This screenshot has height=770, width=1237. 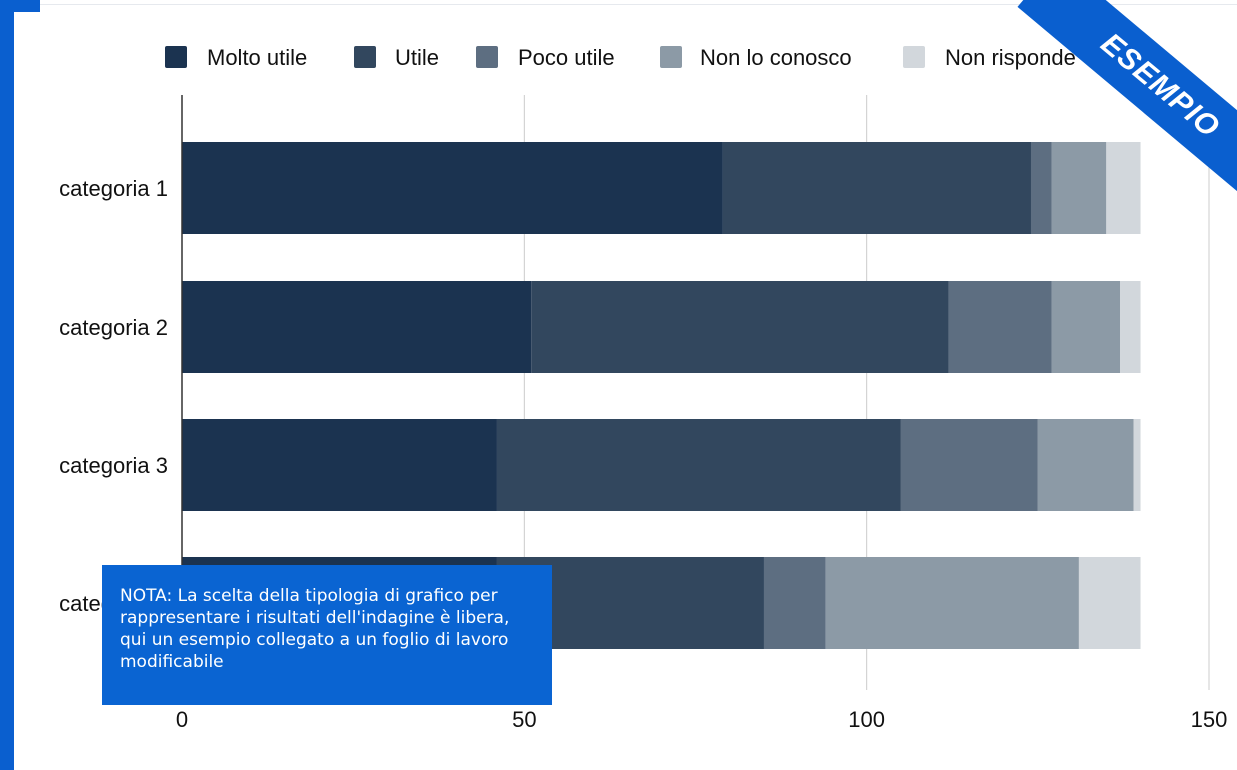 What do you see at coordinates (524, 719) in the screenshot?
I see `x-tick-label: 50` at bounding box center [524, 719].